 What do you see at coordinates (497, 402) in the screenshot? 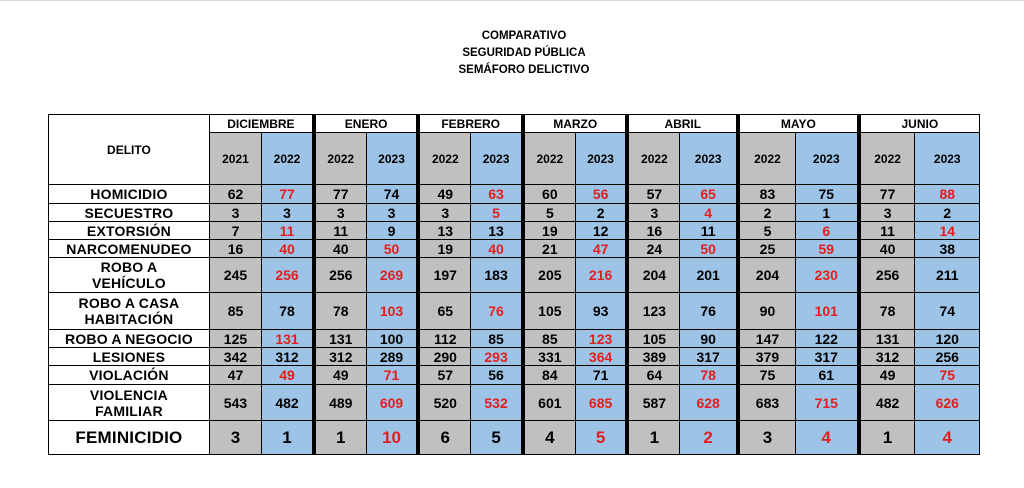
I see `value-cell: 532` at bounding box center [497, 402].